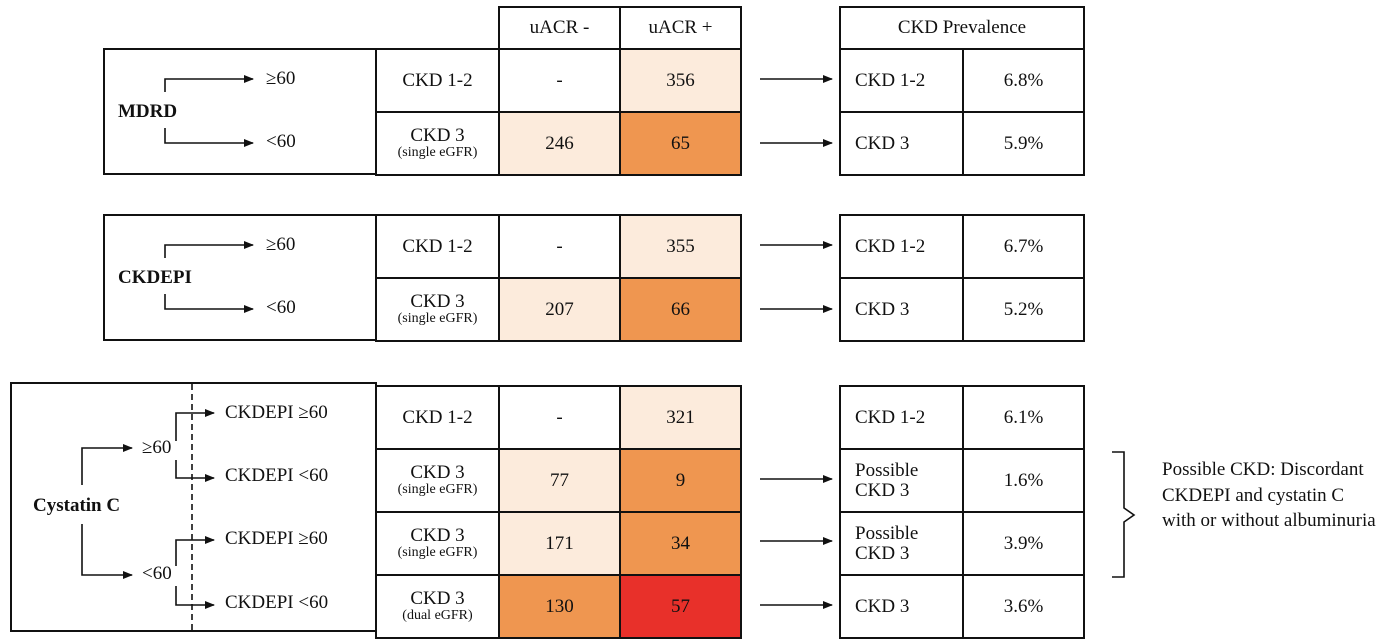  Describe the element at coordinates (157, 573) in the screenshot. I see `cystatin-branch-lo: <60` at that location.